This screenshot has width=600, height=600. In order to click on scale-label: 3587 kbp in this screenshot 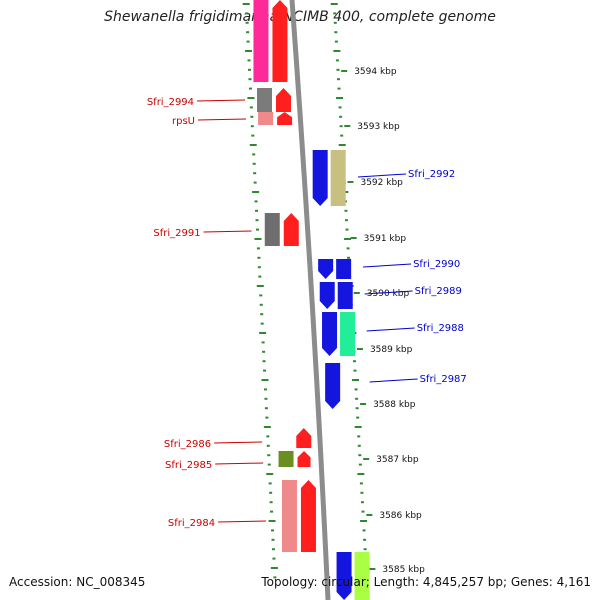, I will do `click(397, 460)`.